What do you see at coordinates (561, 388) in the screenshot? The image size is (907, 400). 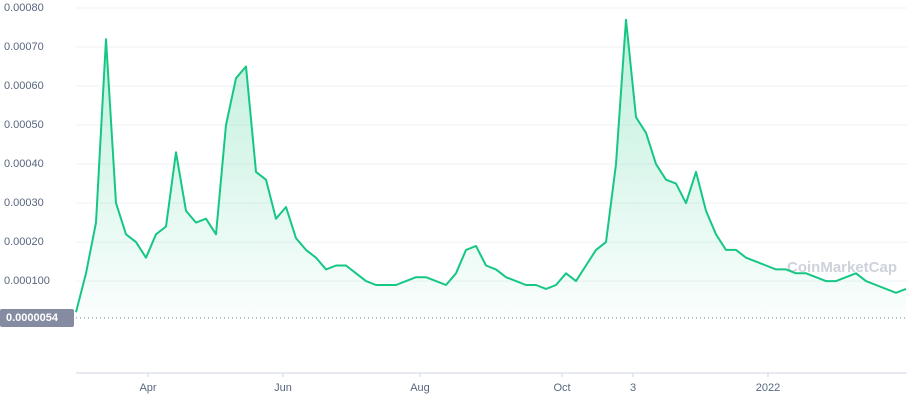 I see `x-tick-label: Oct` at bounding box center [561, 388].